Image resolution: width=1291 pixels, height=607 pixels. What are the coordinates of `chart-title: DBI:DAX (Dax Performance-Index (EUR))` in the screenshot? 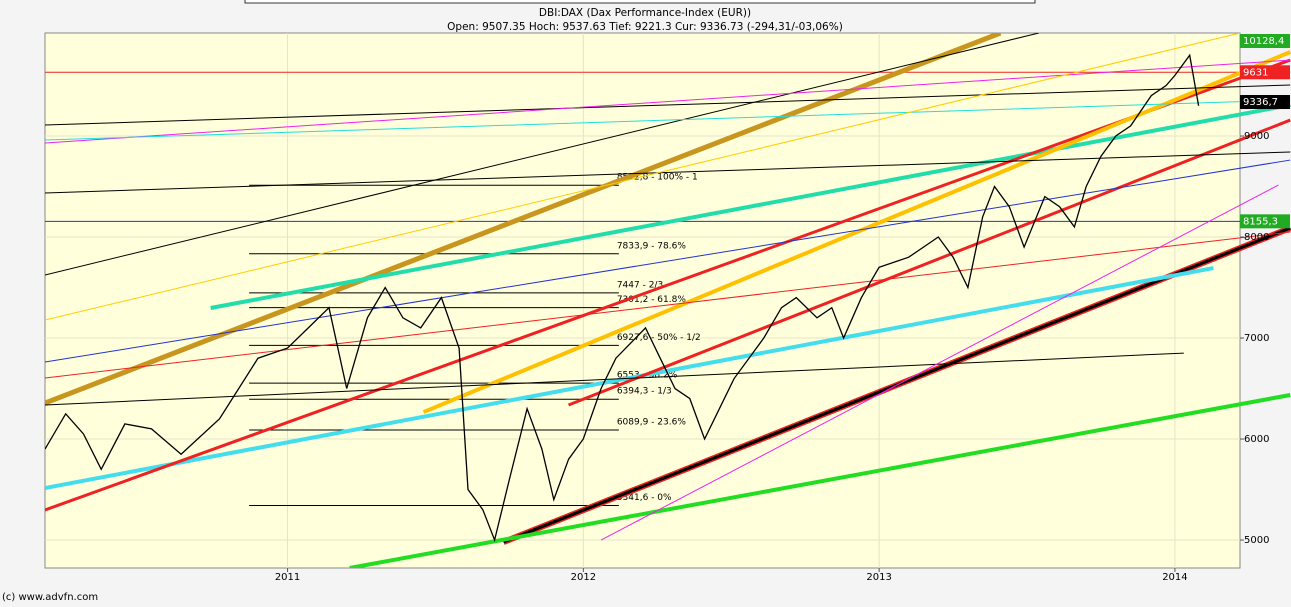 It's located at (645, 13).